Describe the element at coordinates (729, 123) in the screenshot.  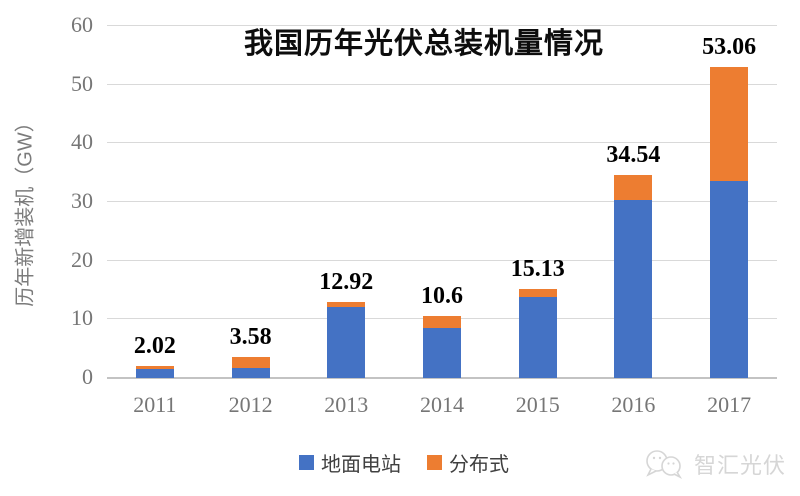
I see `bar-2017-distributed` at that location.